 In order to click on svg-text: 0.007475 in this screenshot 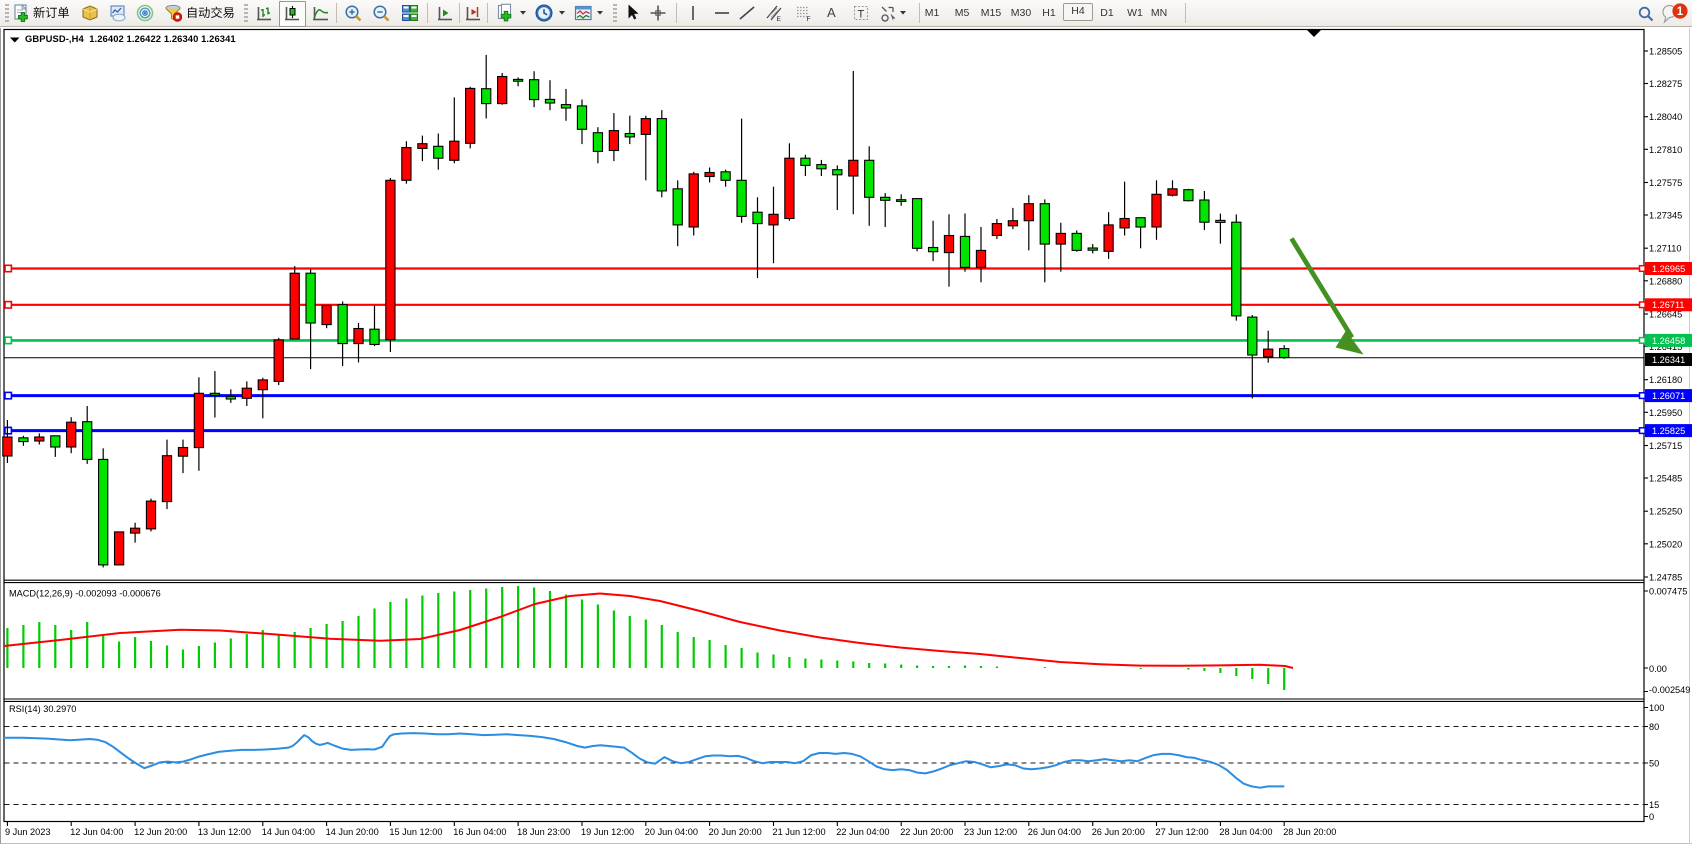, I will do `click(1668, 592)`.